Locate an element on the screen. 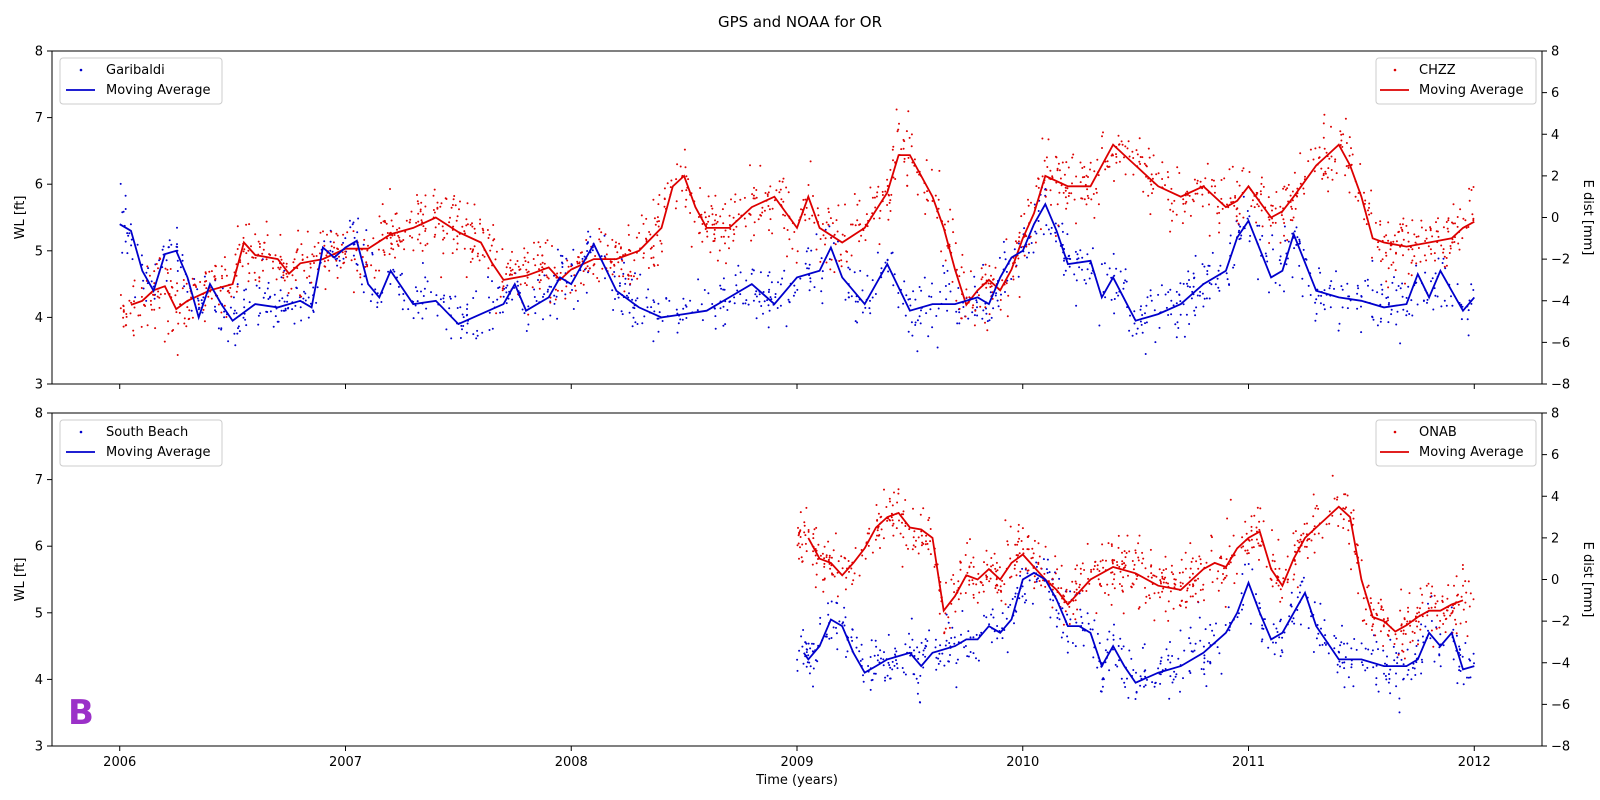 This screenshot has height=800, width=1600. bottom-right-legend: ONAB Moving Average is located at coordinates (1456, 443).